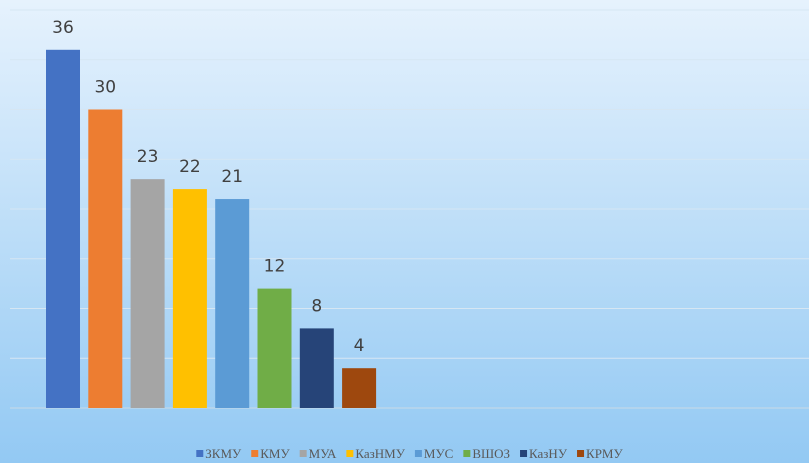 The height and width of the screenshot is (463, 809). Describe the element at coordinates (63, 28) in the screenshot. I see `data-label: 36` at that location.